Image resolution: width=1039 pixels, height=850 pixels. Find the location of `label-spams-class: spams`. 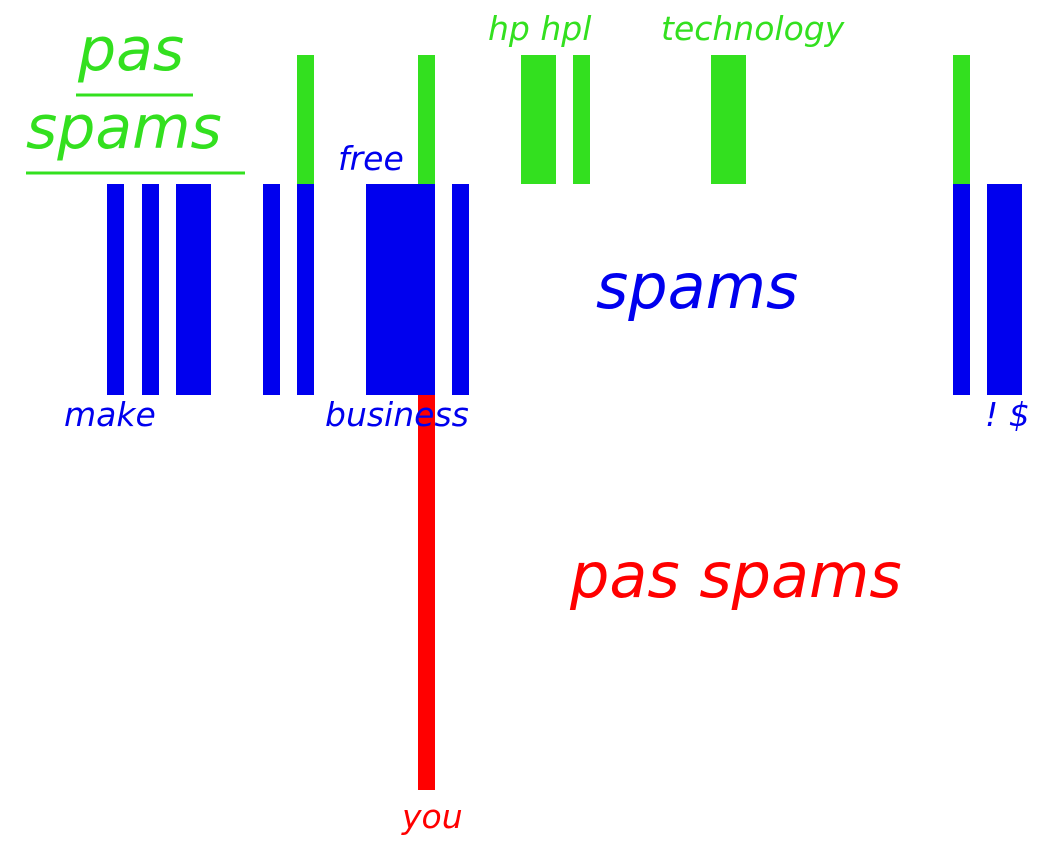

label-spams-class: spams is located at coordinates (697, 286).